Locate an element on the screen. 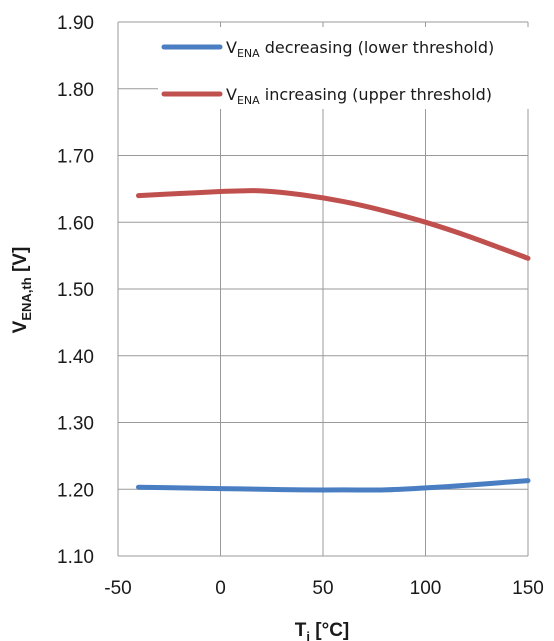 Image resolution: width=554 pixels, height=641 pixels. legend-background is located at coordinates (354, 68).